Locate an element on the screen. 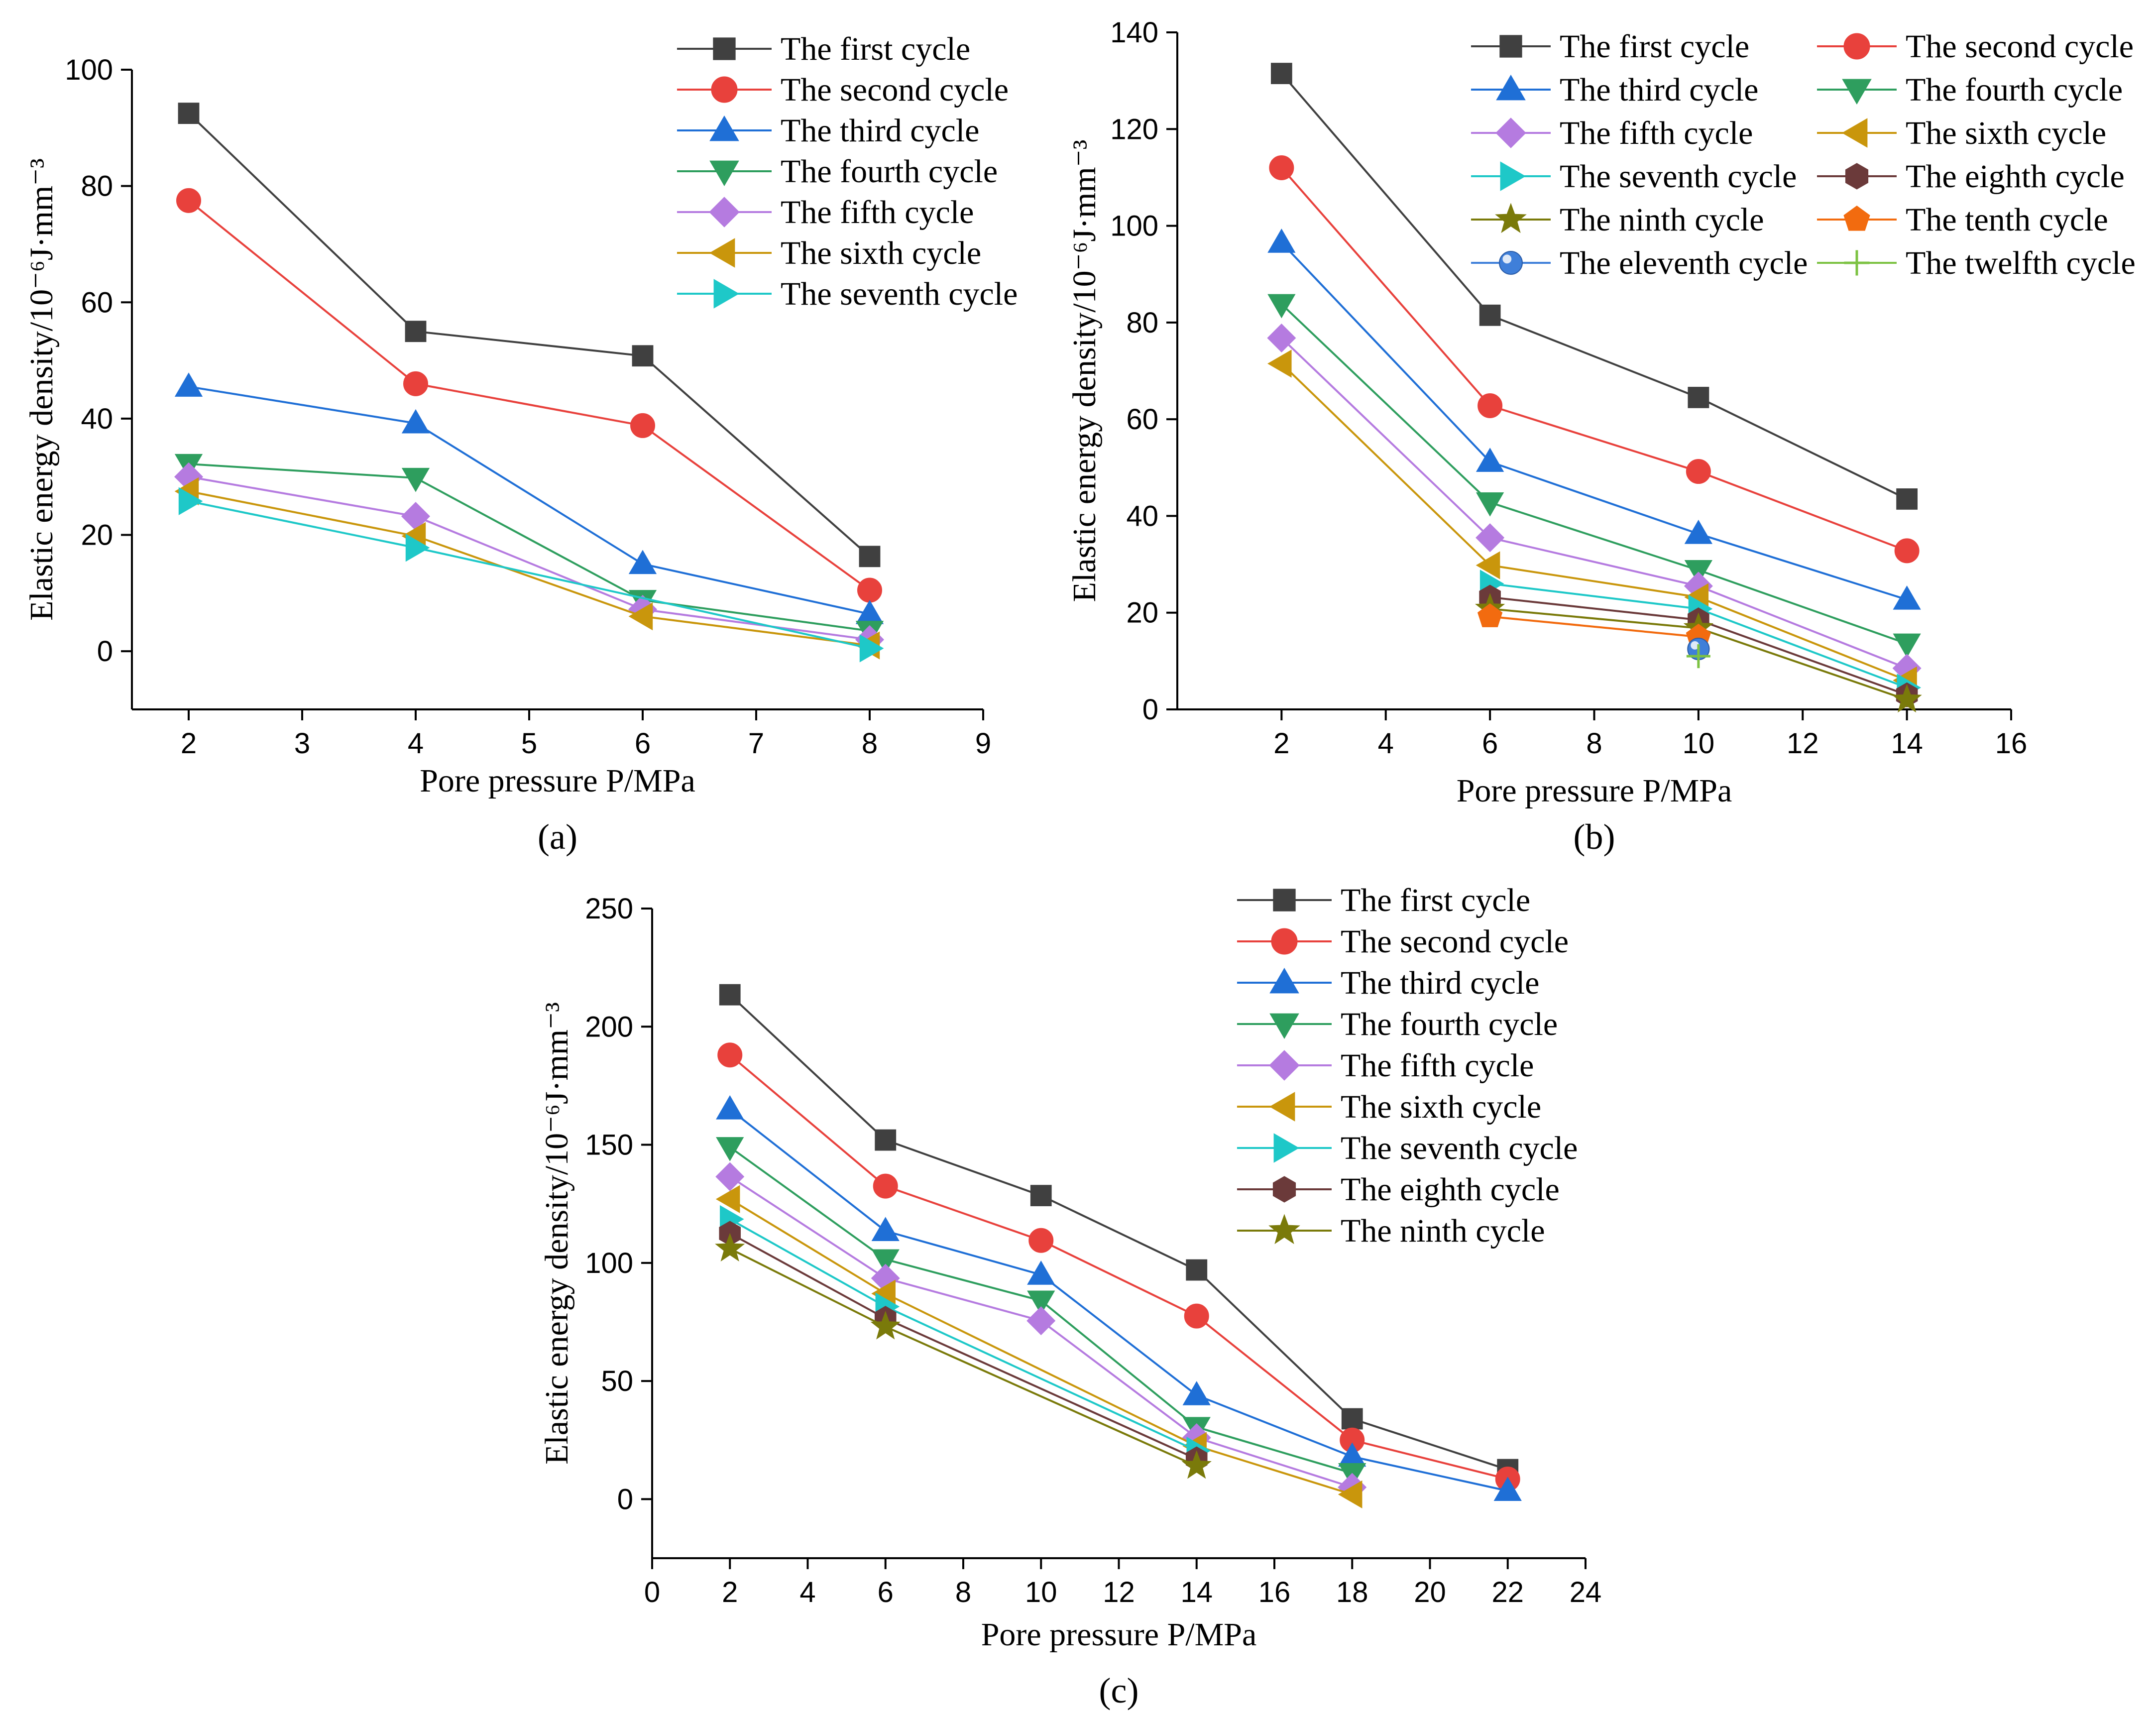 This screenshot has width=2156, height=1716. x-tick-label: 8 is located at coordinates (963, 1592).